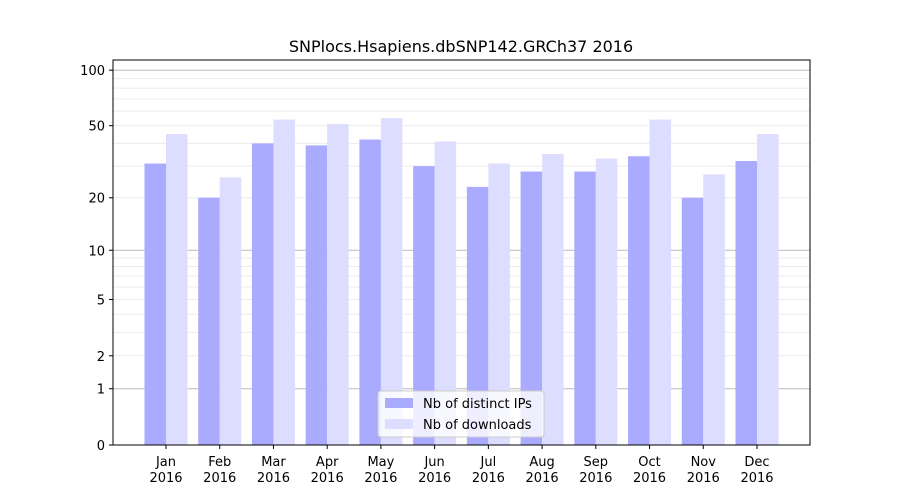  What do you see at coordinates (219, 462) in the screenshot?
I see `x-tick-label: Feb` at bounding box center [219, 462].